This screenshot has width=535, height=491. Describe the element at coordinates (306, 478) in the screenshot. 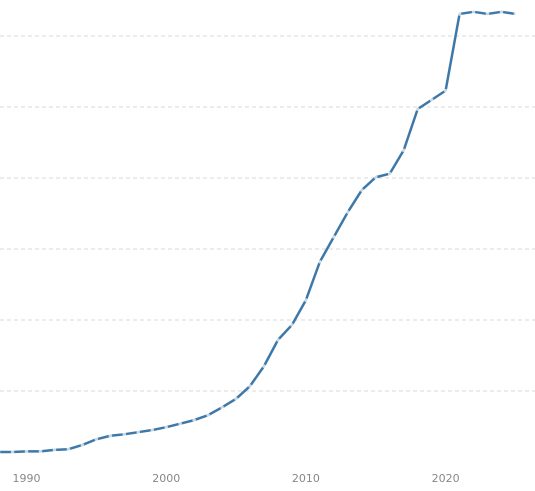

I see `x-tick-label: 2010` at that location.